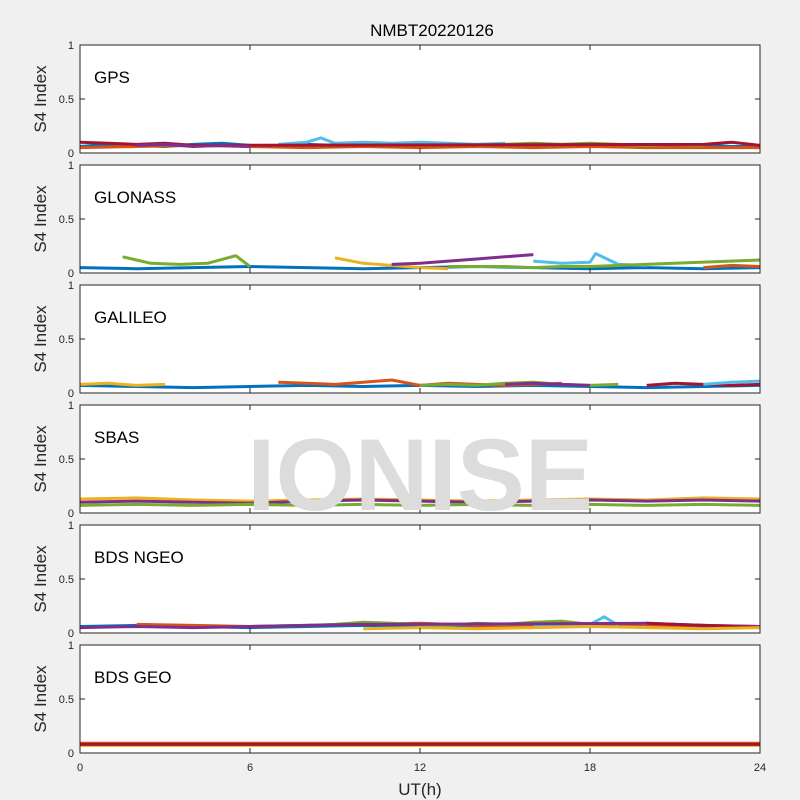 This screenshot has width=800, height=800. I want to click on chart-title: NMBT20220126, so click(432, 30).